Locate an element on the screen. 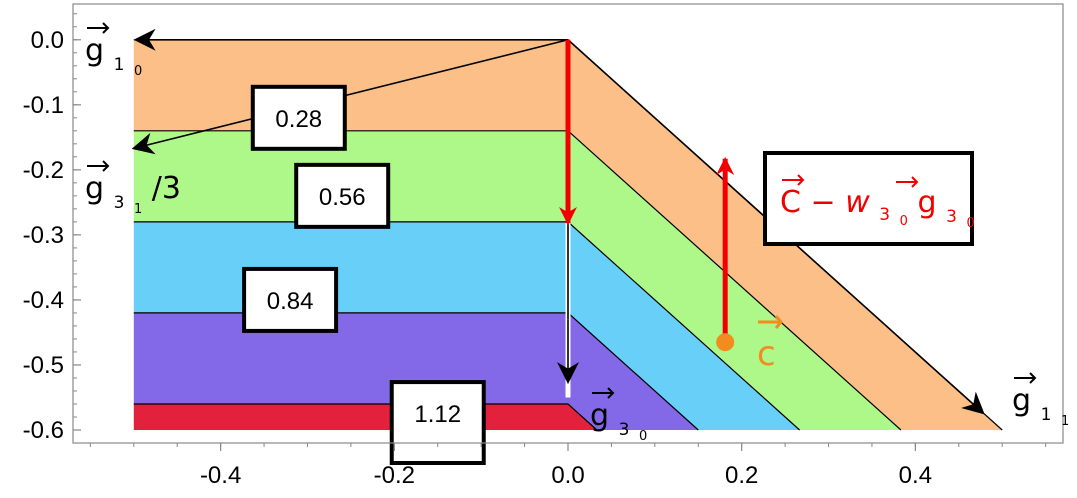 The width and height of the screenshot is (1077, 498). y-tick-label: -0.1 is located at coordinates (43, 105).